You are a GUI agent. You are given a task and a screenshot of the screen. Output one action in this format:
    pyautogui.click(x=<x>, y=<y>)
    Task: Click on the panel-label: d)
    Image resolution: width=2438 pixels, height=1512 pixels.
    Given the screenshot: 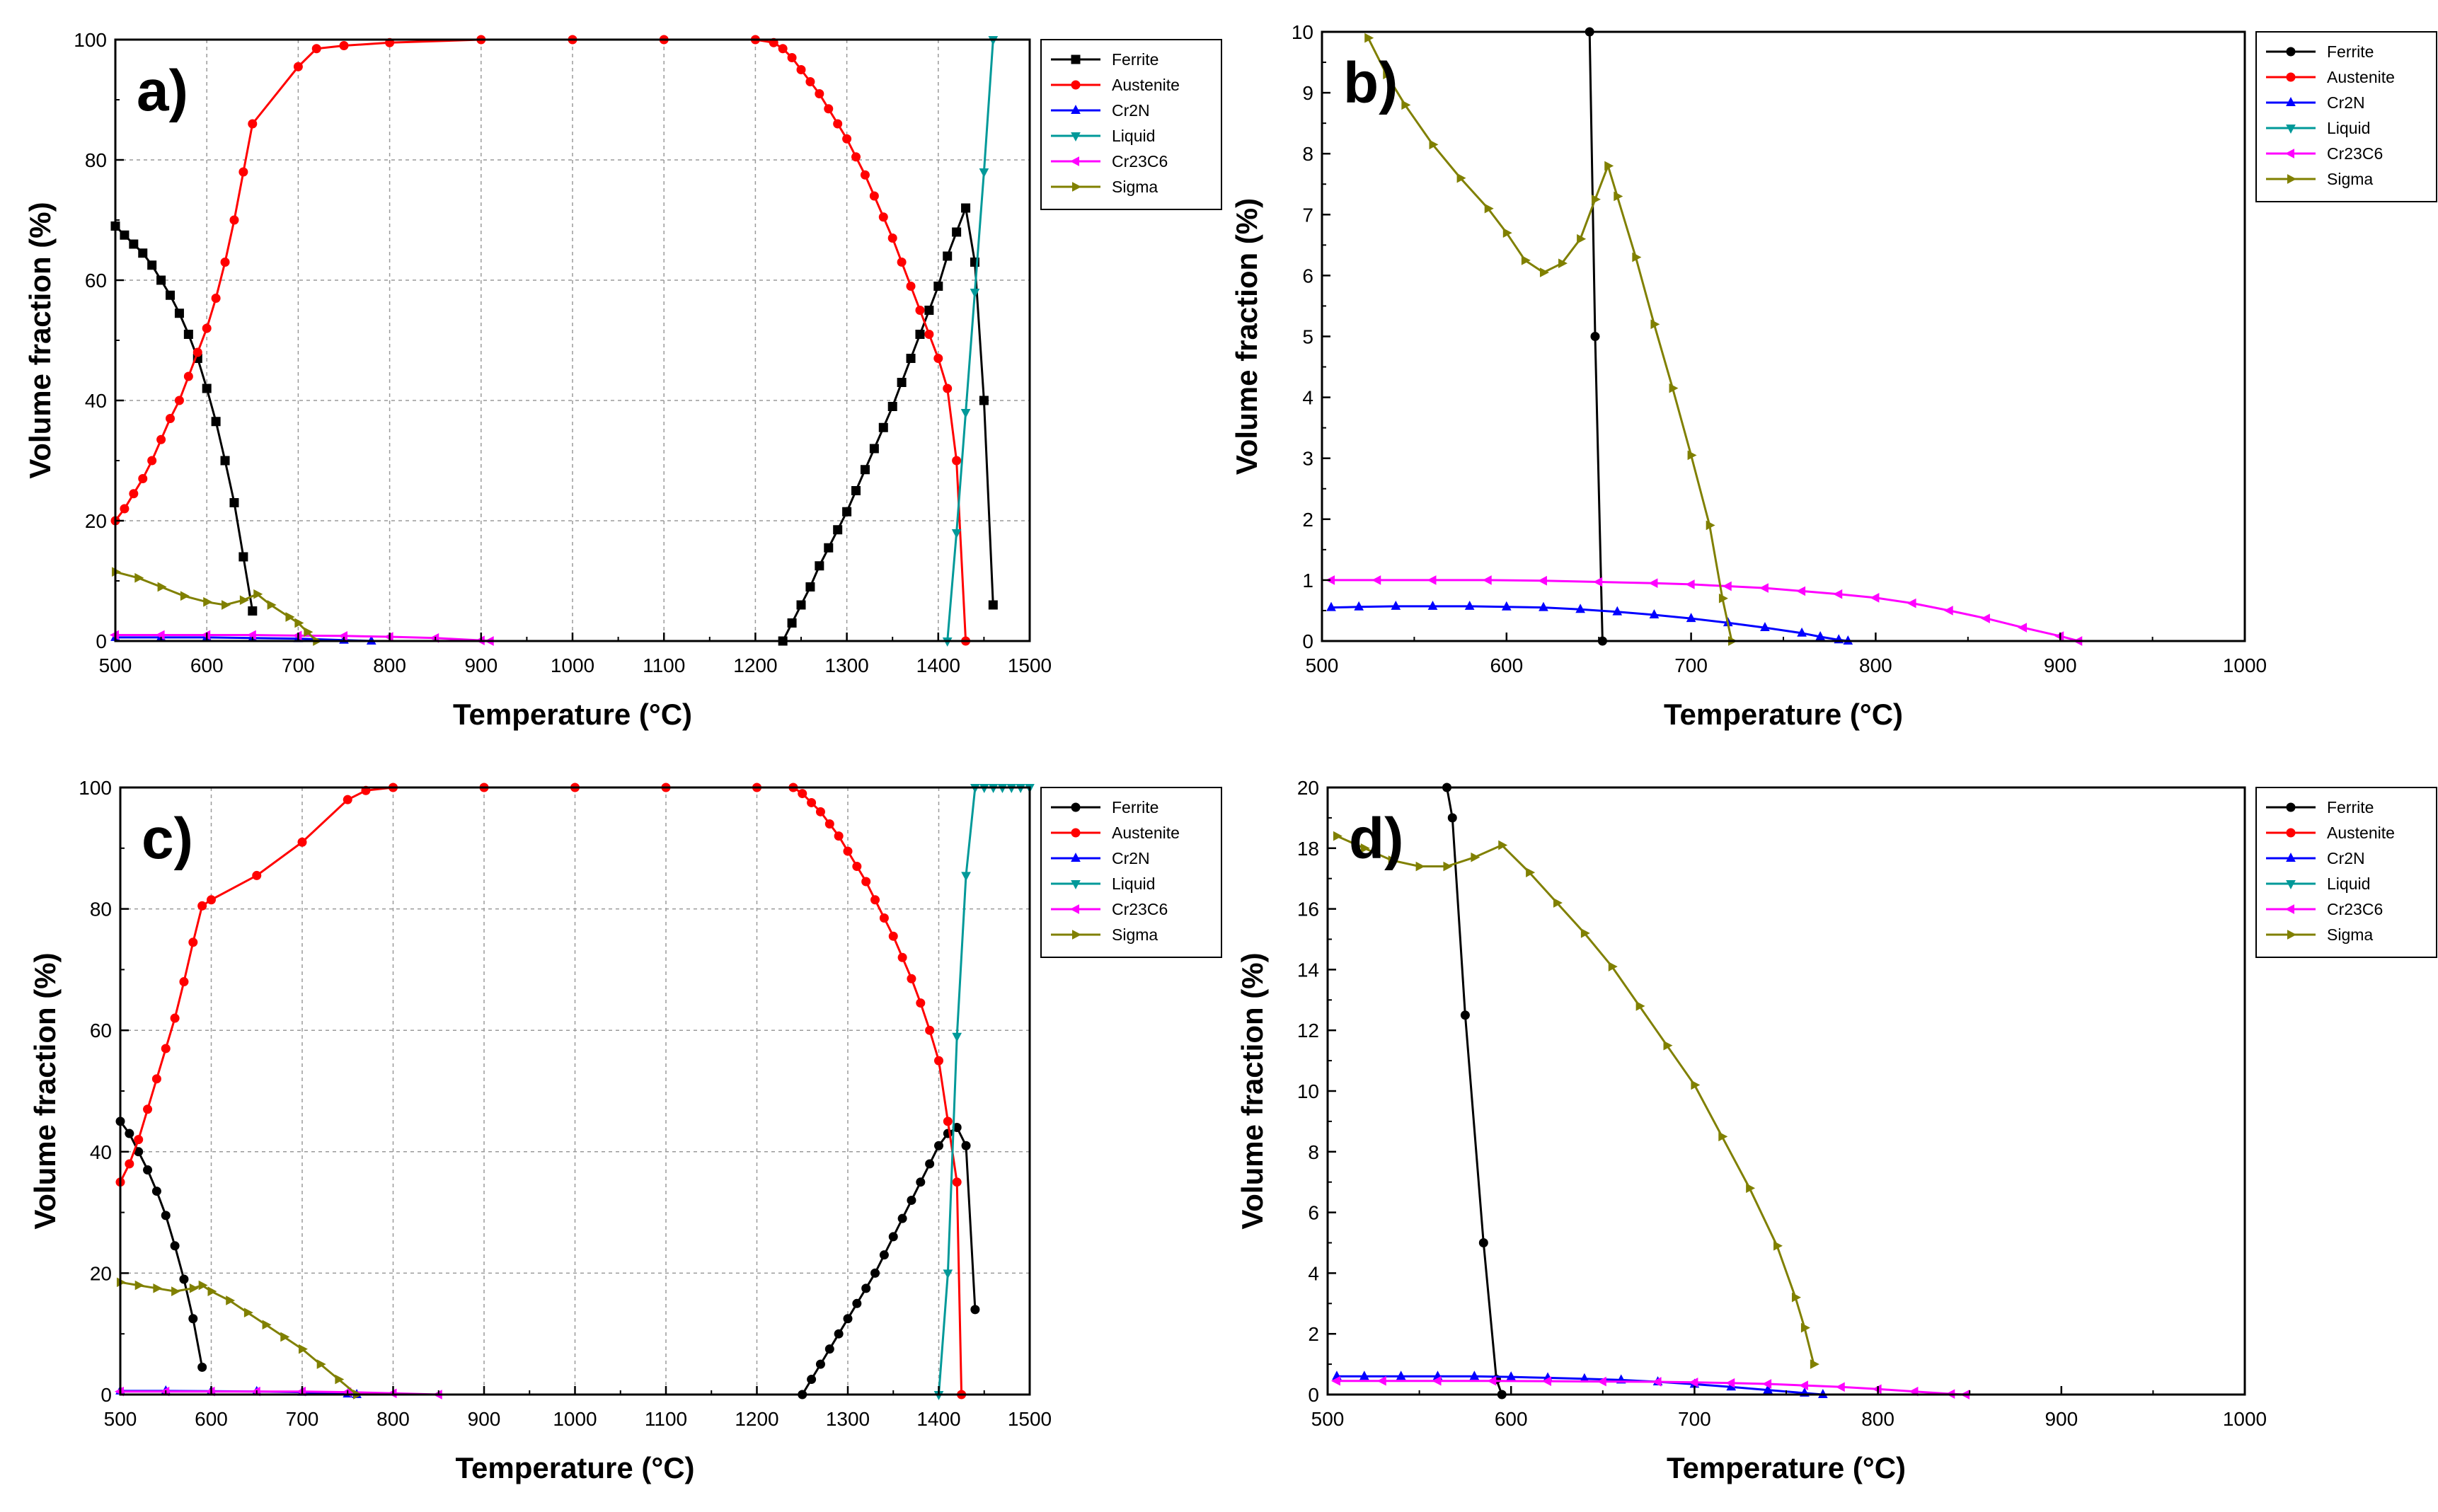 What is the action you would take?
    pyautogui.click(x=1376, y=839)
    